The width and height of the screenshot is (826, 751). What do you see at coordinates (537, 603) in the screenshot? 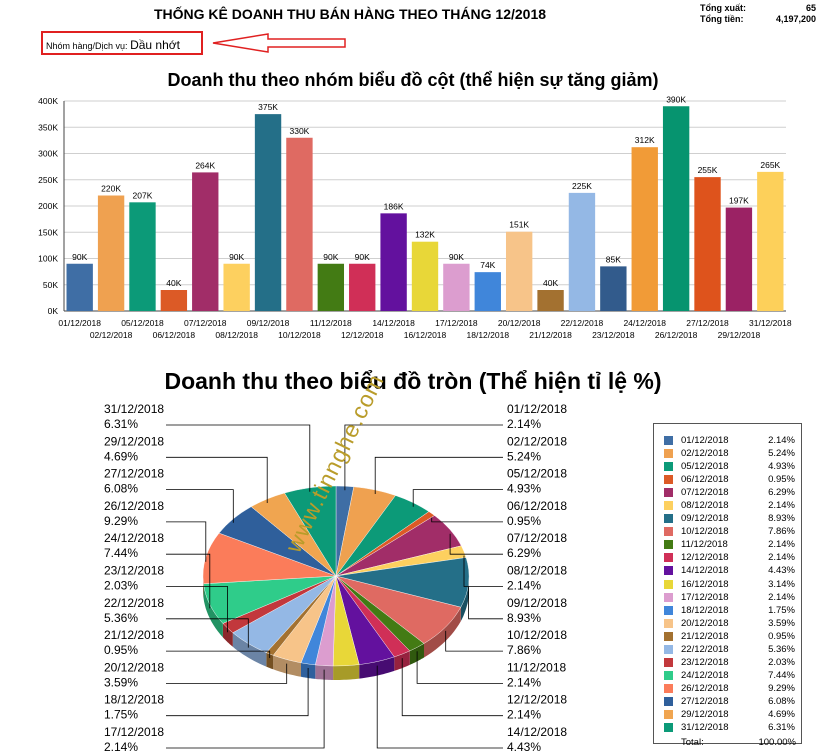
I see `pie-label-name: 09/12/2018` at bounding box center [537, 603].